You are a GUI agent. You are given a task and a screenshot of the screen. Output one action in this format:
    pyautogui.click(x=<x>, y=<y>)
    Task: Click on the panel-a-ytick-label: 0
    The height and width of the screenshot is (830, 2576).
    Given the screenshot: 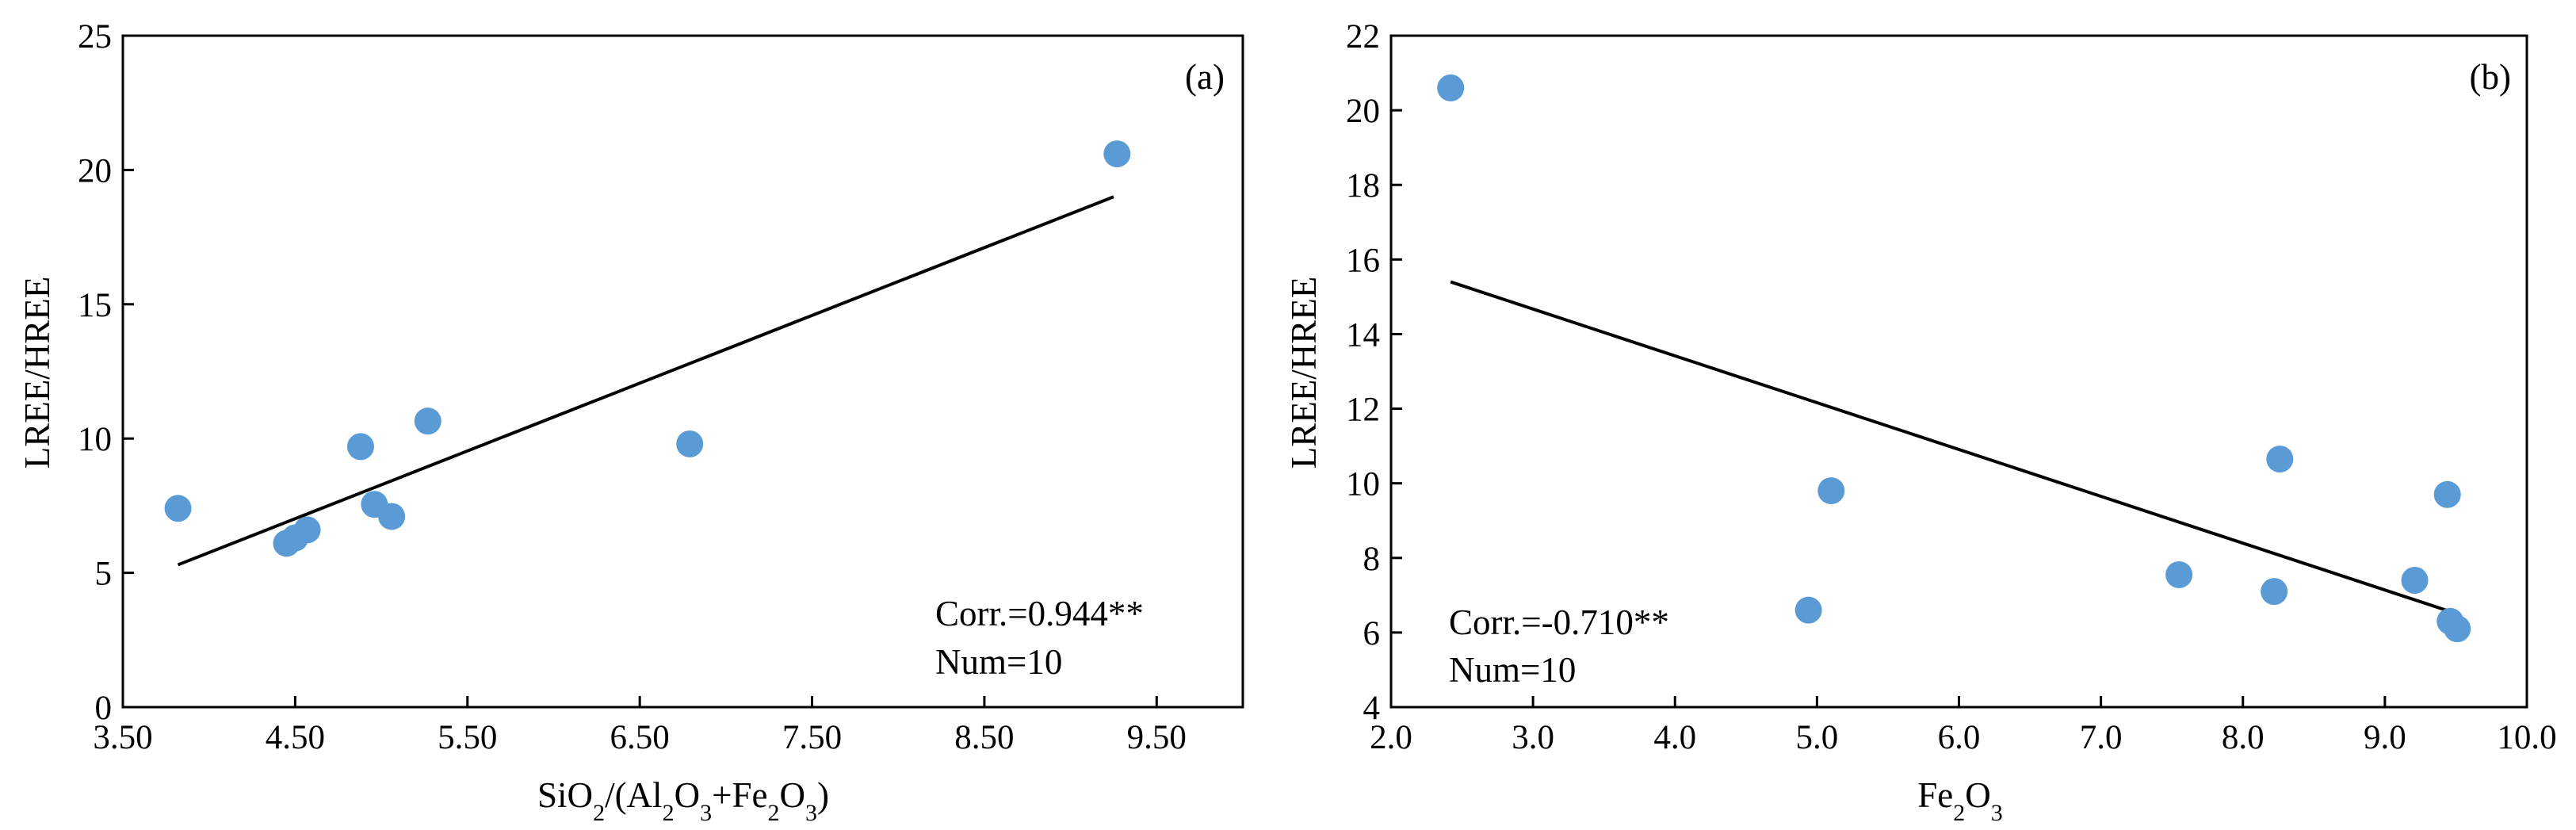 What is the action you would take?
    pyautogui.click(x=104, y=708)
    